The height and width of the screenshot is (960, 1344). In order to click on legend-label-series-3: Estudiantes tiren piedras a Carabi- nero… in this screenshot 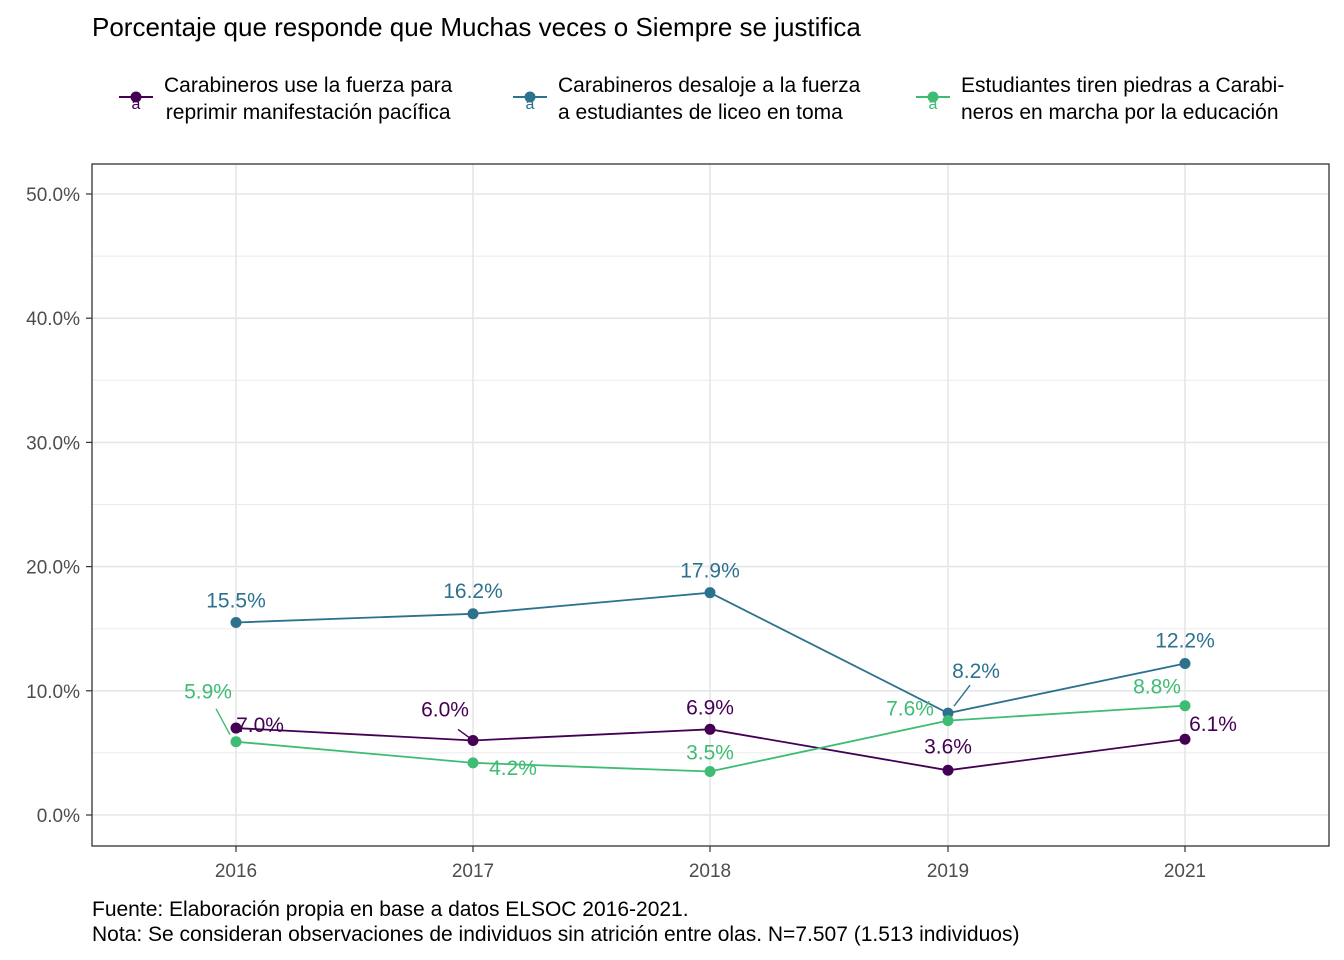, I will do `click(1122, 99)`.